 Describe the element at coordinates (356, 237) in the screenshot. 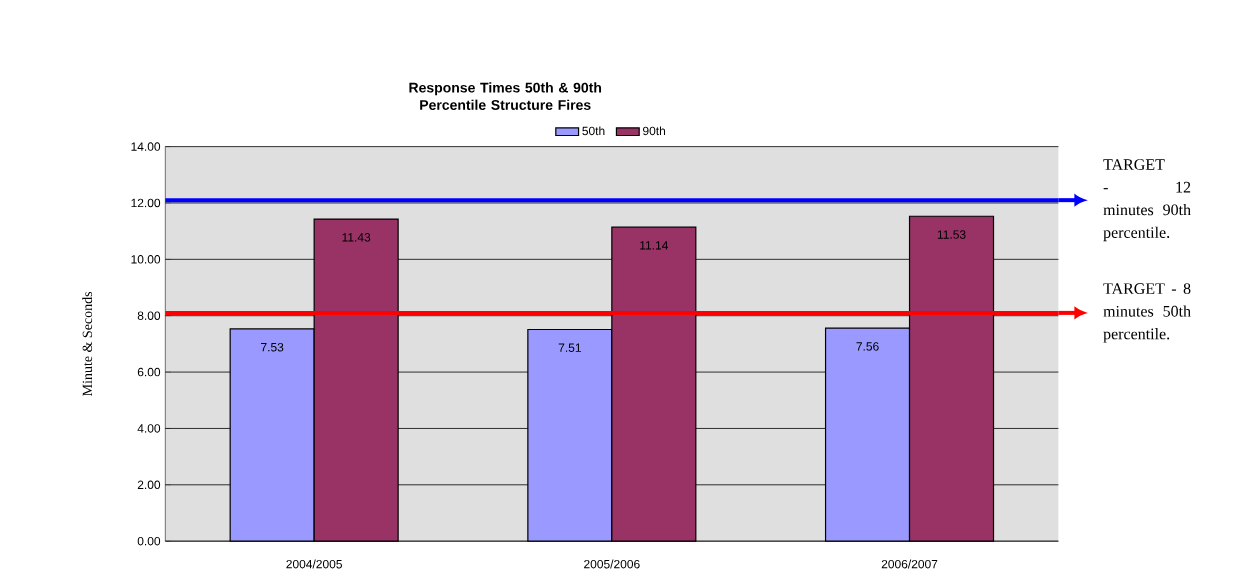

I see `data-label: 11.43` at that location.